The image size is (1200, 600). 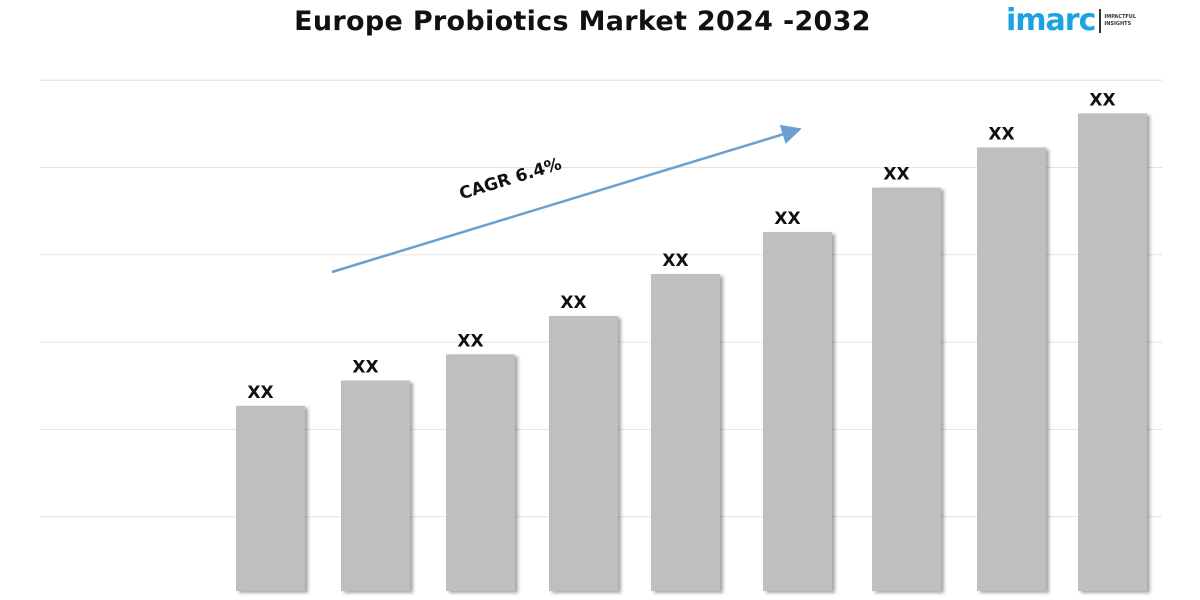 I want to click on logo-wordmark: imarc, so click(x=1051, y=20).